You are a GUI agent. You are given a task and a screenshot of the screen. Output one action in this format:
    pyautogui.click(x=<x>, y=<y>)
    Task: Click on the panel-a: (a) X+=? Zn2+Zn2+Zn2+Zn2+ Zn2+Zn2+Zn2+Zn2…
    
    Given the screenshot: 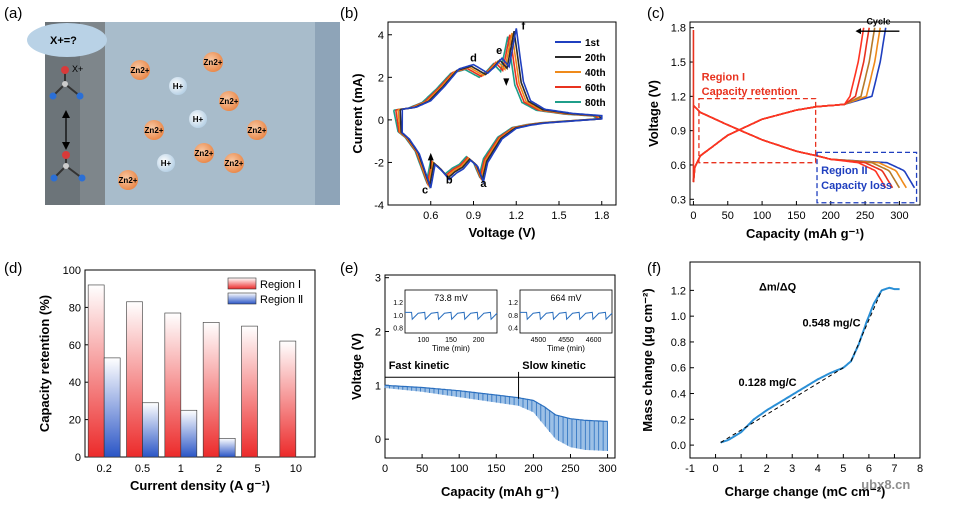 What is the action you would take?
    pyautogui.click(x=172, y=105)
    